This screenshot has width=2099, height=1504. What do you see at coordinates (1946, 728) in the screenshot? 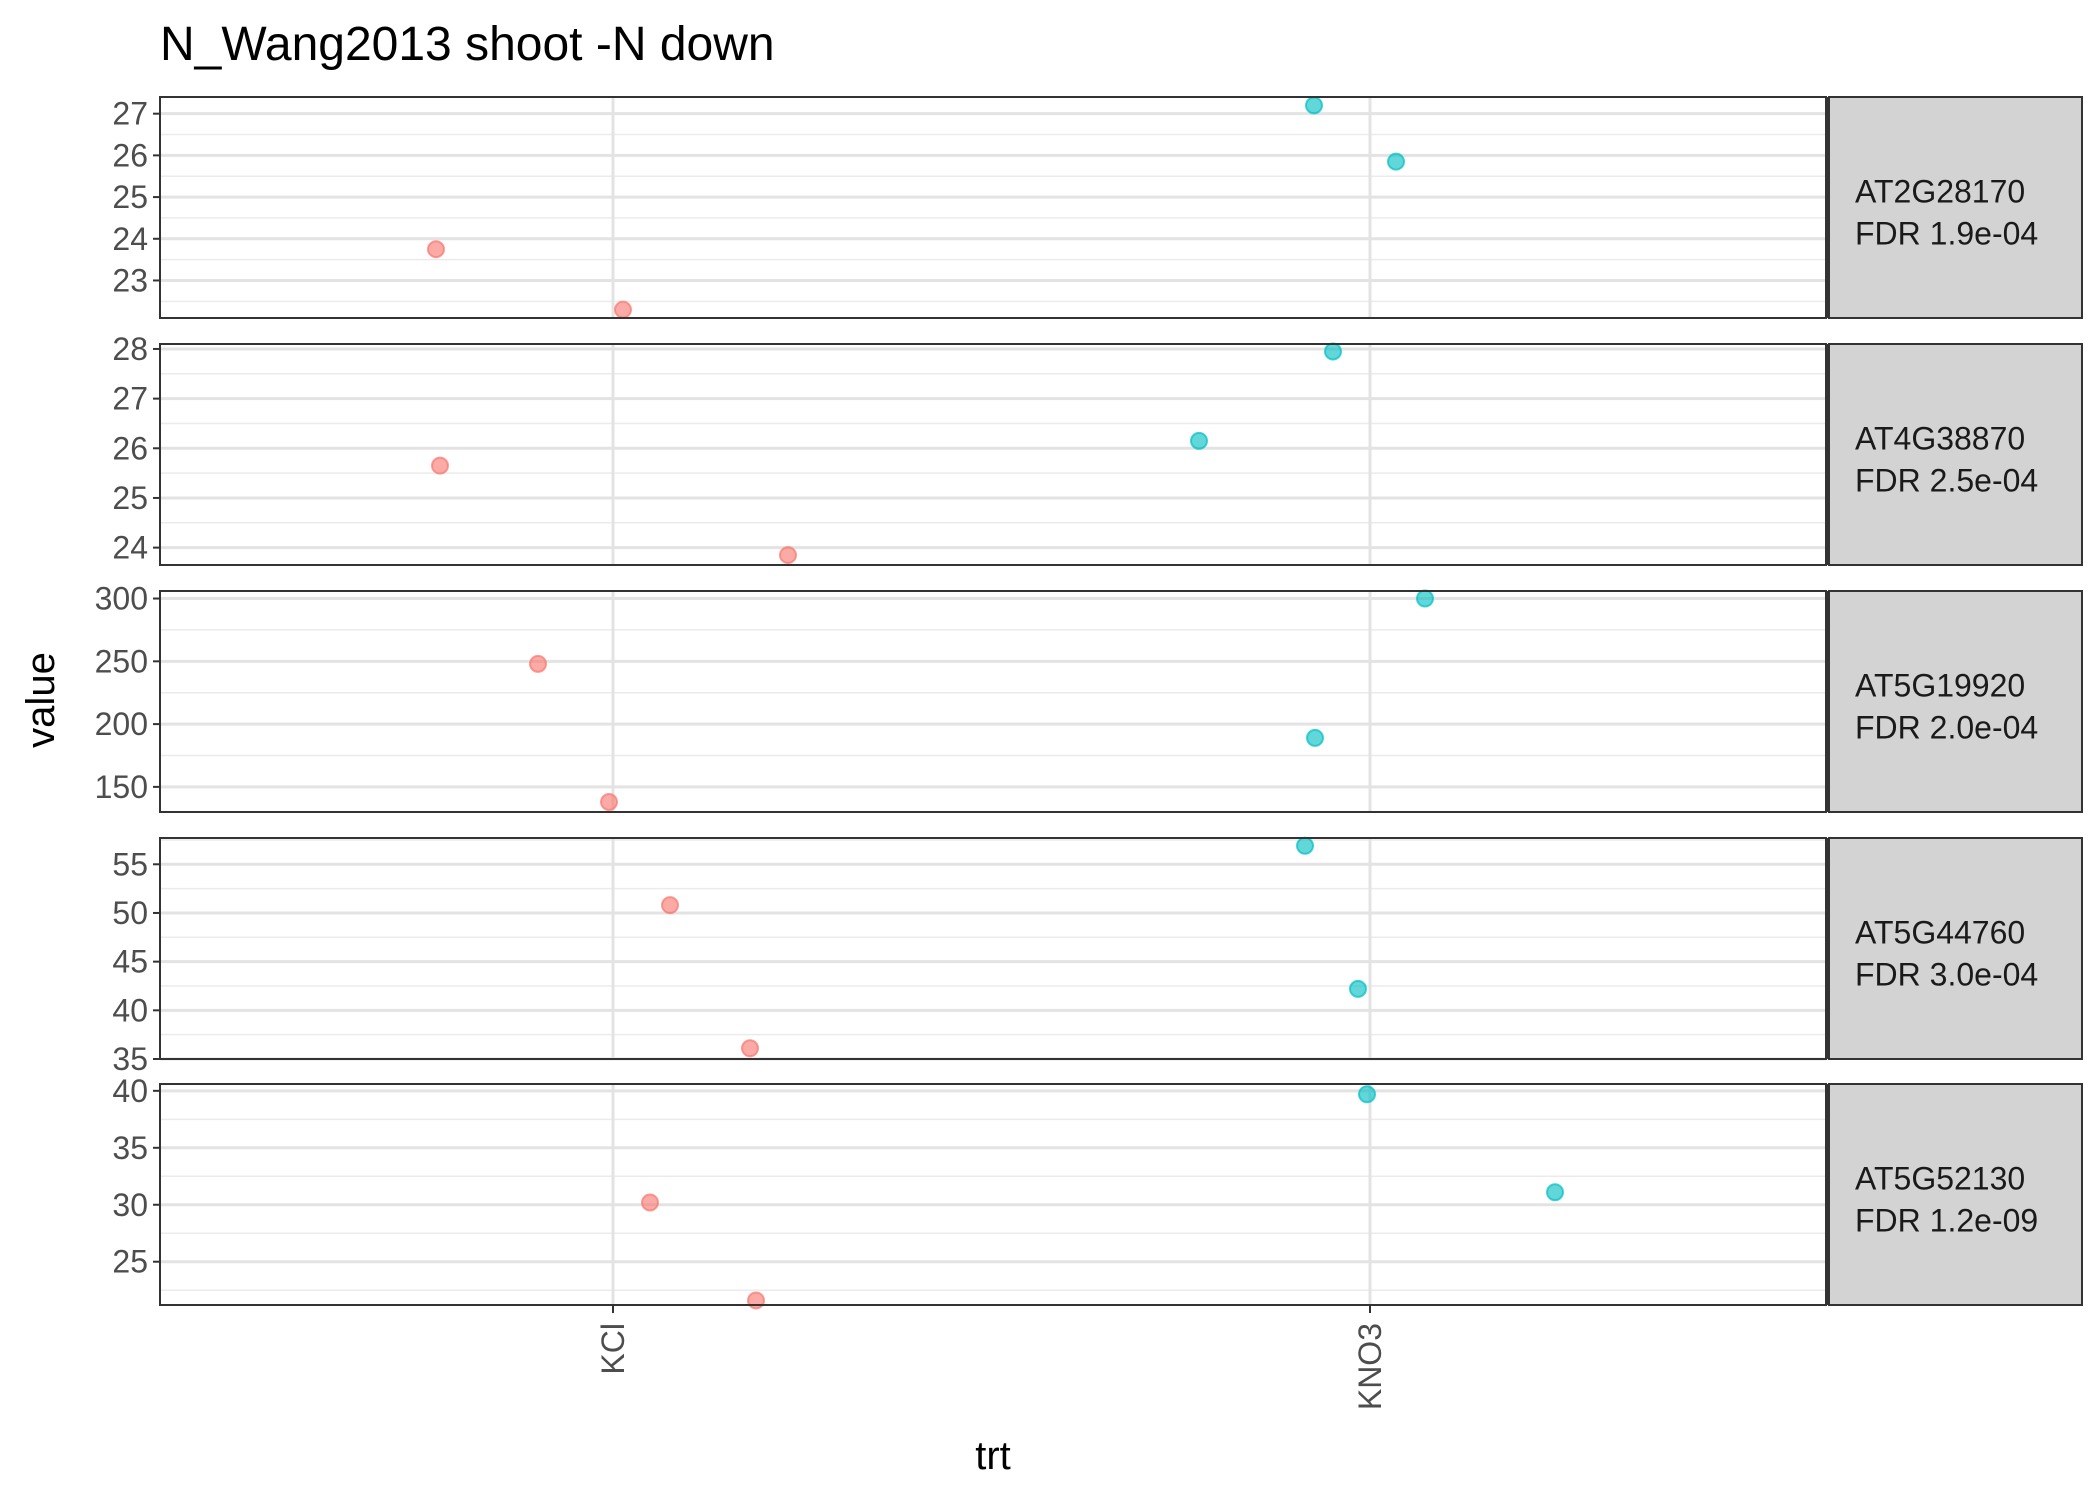
I see `facet-strip-fdr: FDR 2.0e-04` at bounding box center [1946, 728].